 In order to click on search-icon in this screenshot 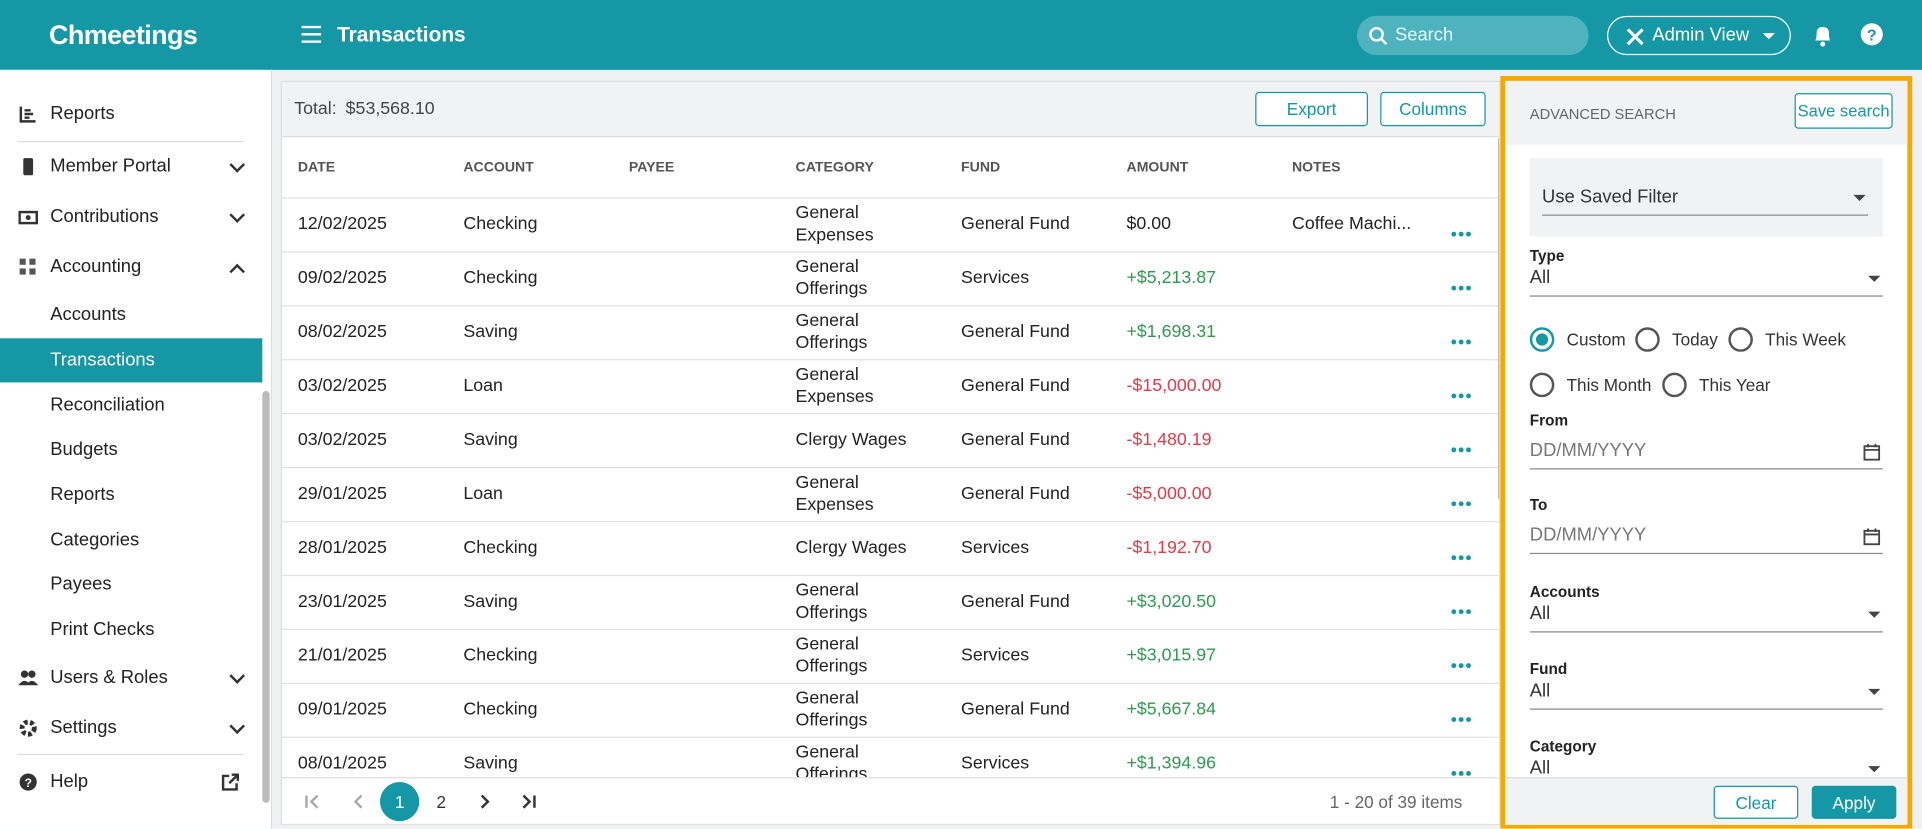, I will do `click(1378, 35)`.